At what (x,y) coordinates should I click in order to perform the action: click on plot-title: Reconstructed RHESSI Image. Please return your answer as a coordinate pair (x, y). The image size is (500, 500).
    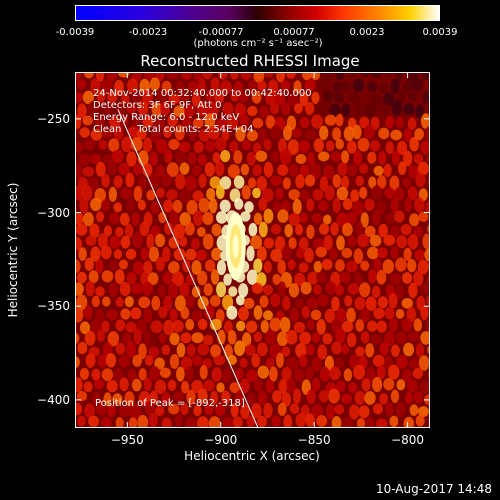
    Looking at the image, I should click on (250, 61).